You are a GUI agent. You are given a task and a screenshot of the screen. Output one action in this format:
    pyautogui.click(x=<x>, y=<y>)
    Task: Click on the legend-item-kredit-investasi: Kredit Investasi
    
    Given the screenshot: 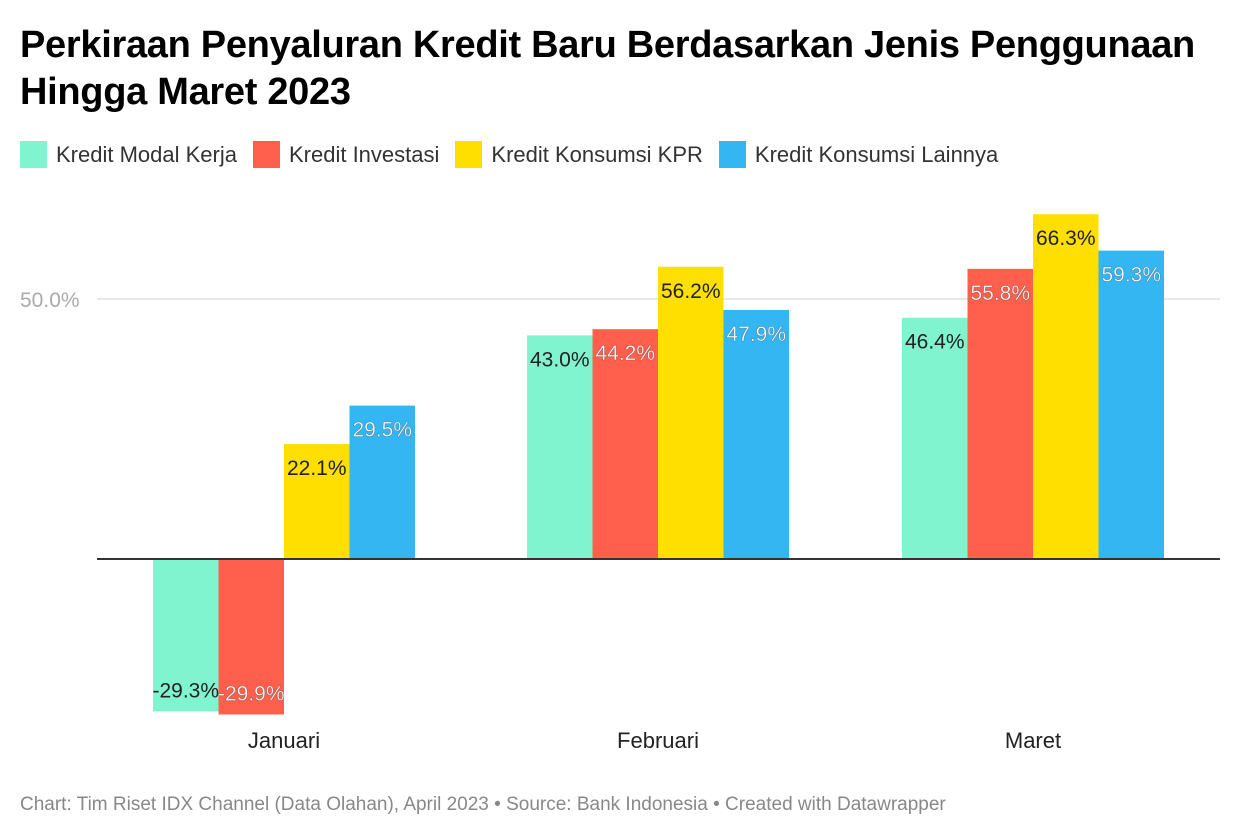 What is the action you would take?
    pyautogui.click(x=346, y=154)
    